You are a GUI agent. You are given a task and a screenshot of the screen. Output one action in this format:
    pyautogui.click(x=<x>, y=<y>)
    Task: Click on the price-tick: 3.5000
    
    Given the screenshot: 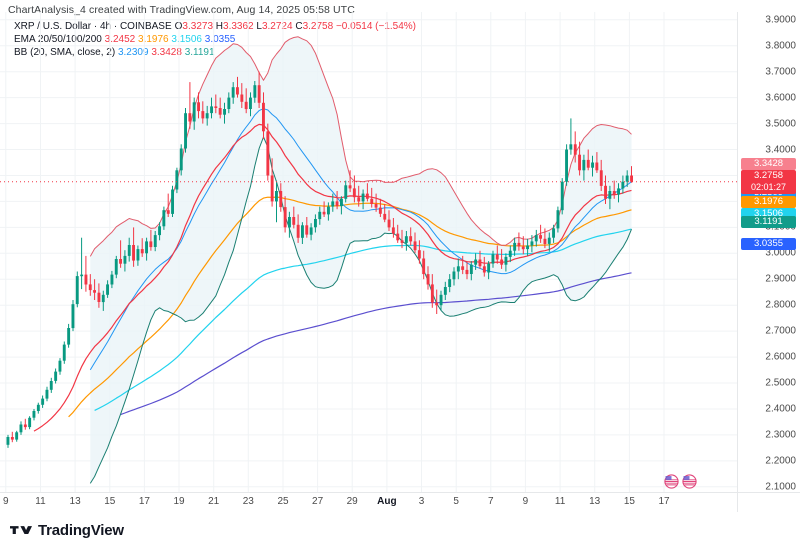 What is the action you would take?
    pyautogui.click(x=780, y=124)
    